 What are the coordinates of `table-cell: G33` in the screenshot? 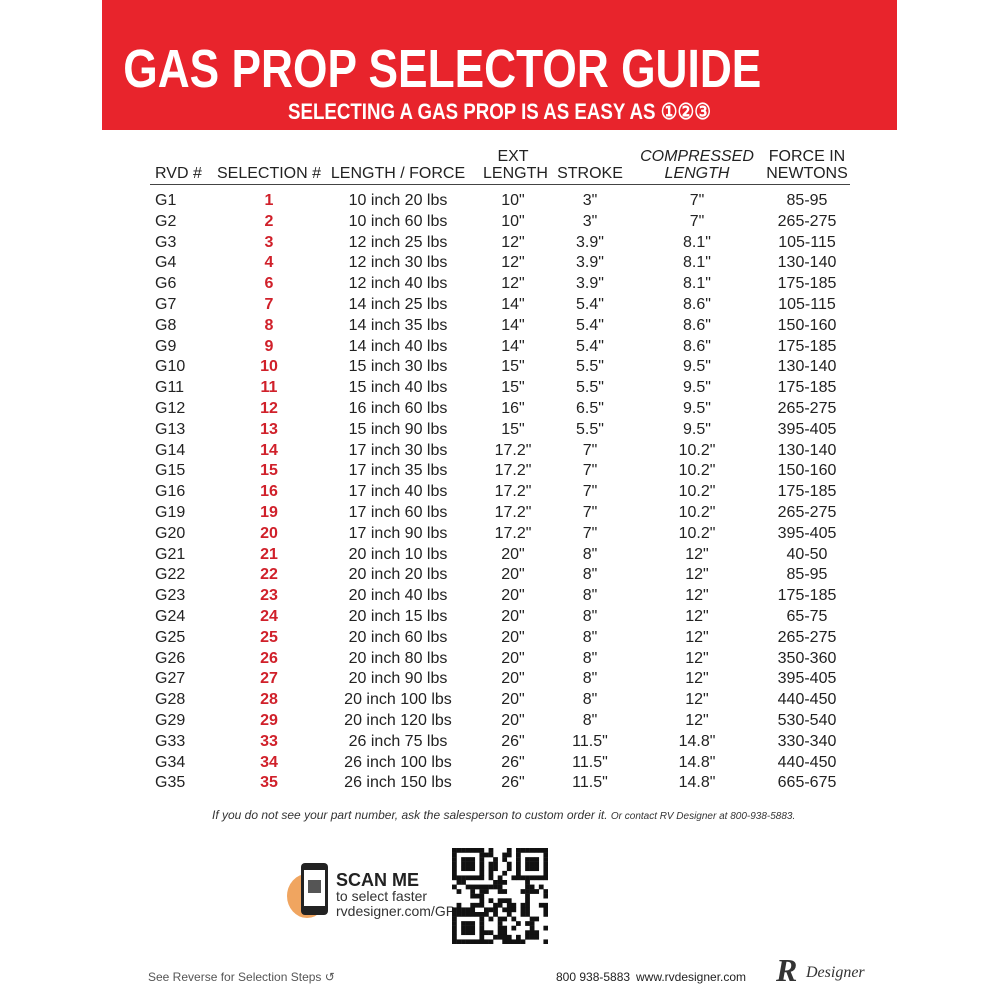 It's located at (170, 741).